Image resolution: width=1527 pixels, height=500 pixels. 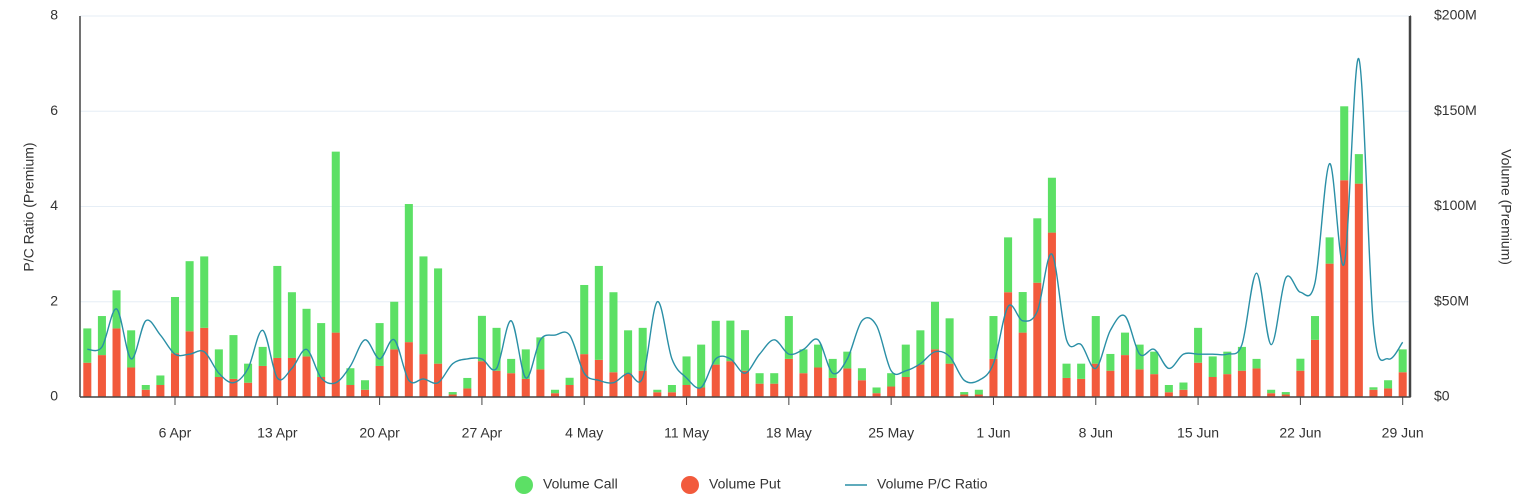 I want to click on x-tick-label: 29 Jun, so click(x=1403, y=433).